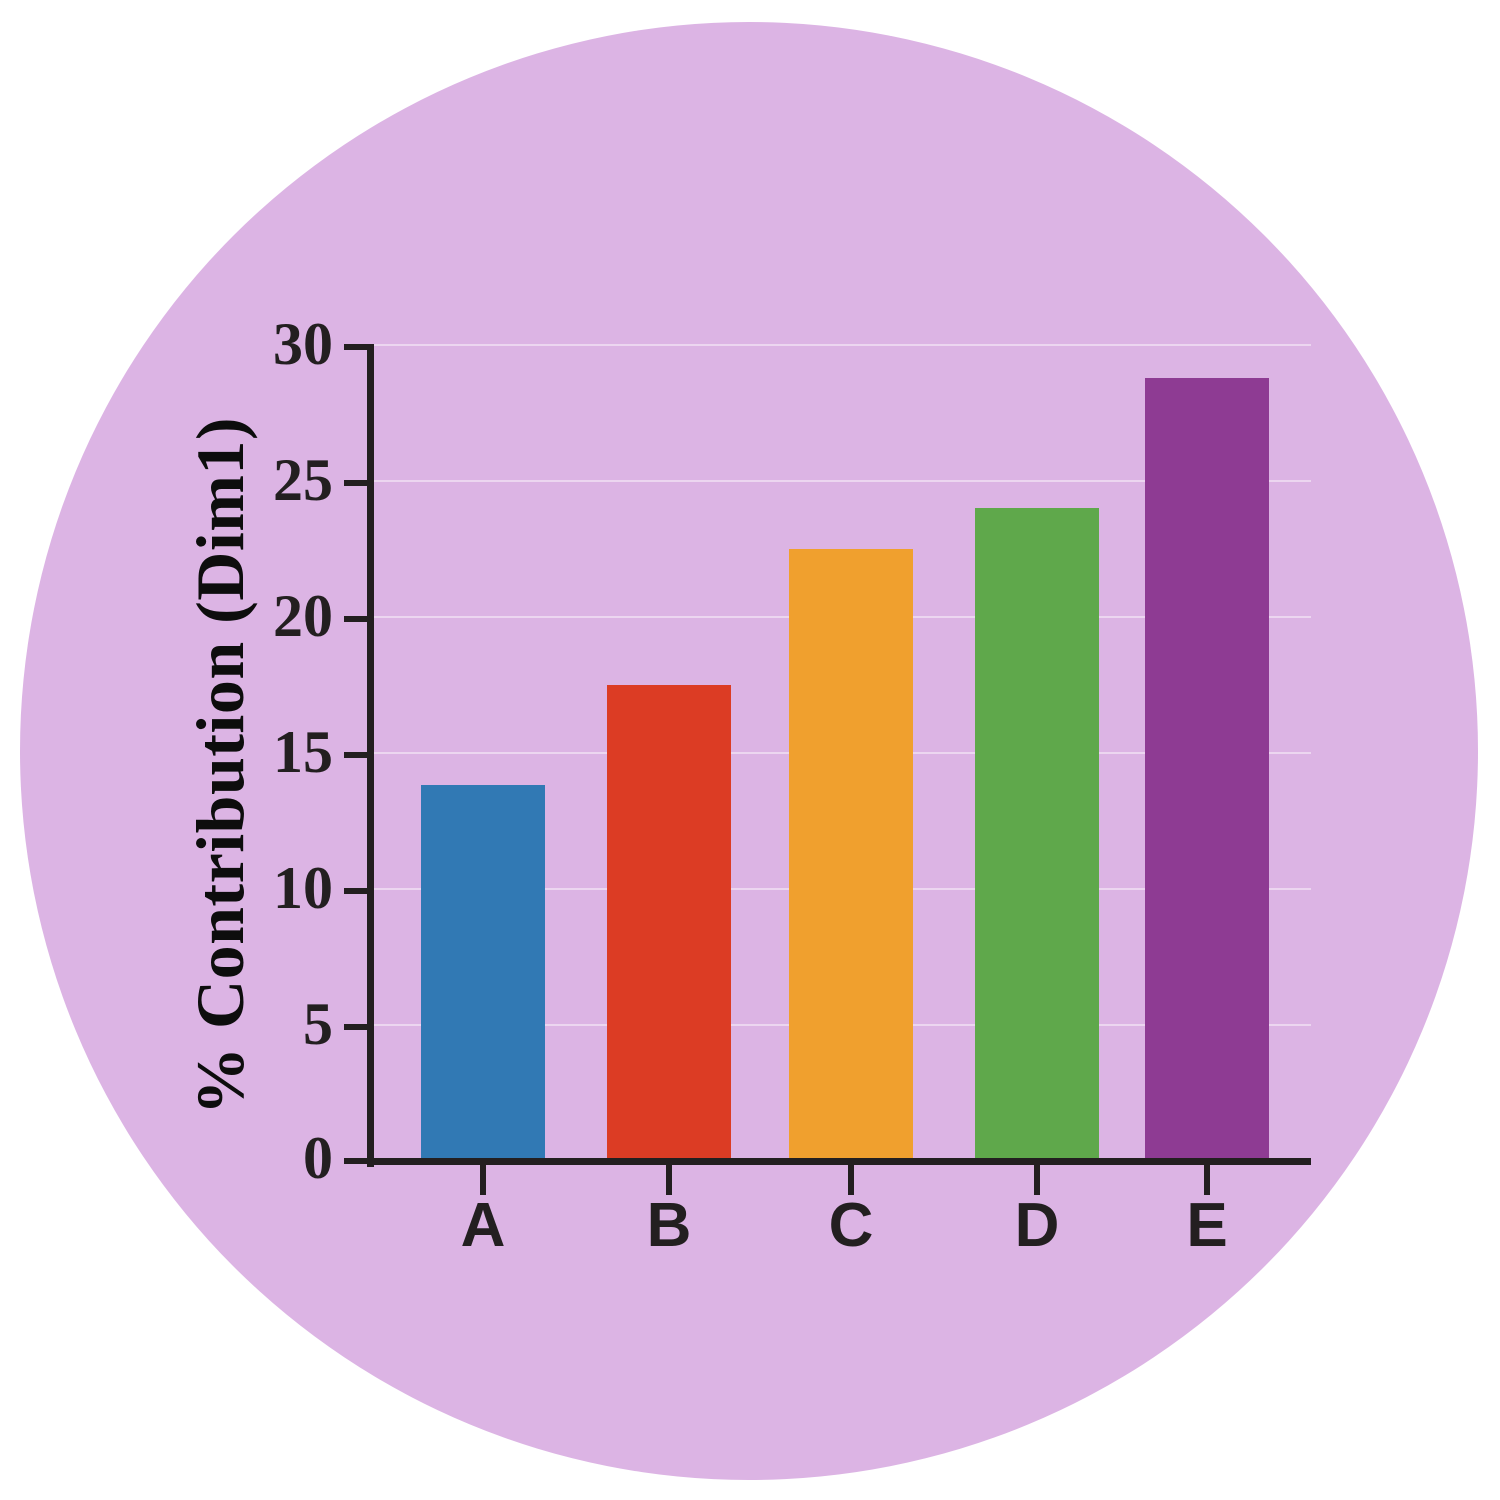 Image resolution: width=1500 pixels, height=1500 pixels. What do you see at coordinates (303, 344) in the screenshot?
I see `y-tick-label-30: 30` at bounding box center [303, 344].